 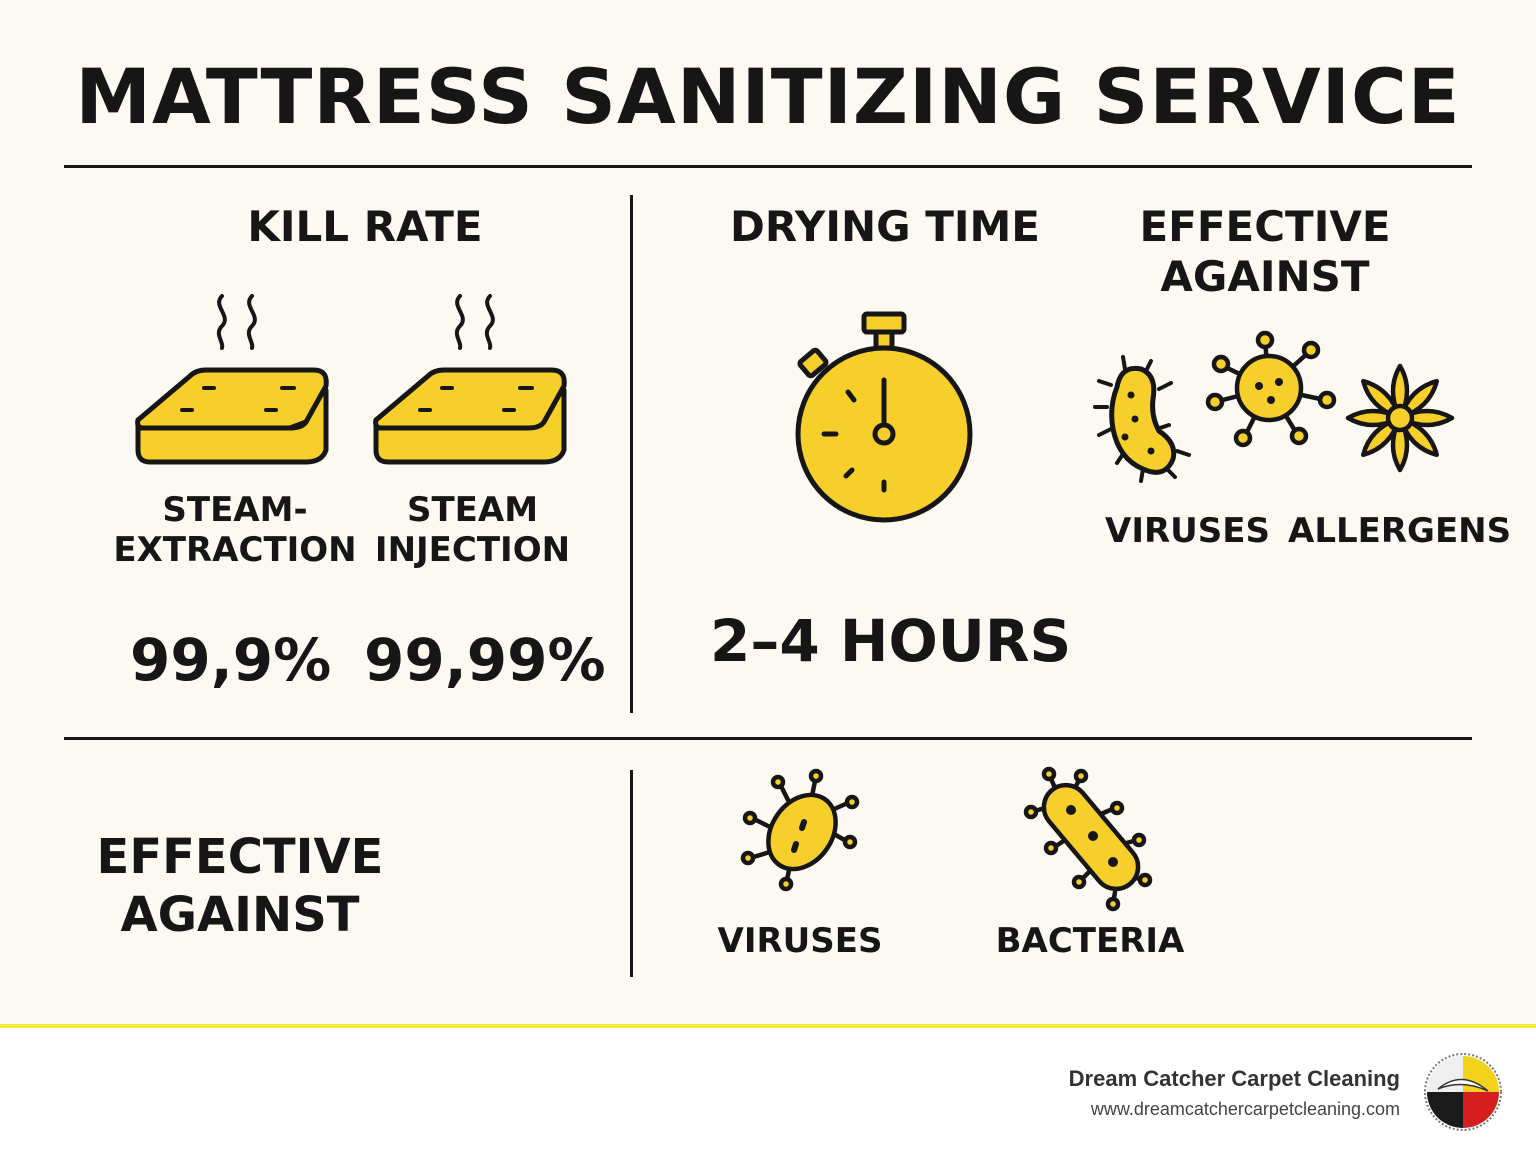 What do you see at coordinates (631, 454) in the screenshot?
I see `upper-column-divider` at bounding box center [631, 454].